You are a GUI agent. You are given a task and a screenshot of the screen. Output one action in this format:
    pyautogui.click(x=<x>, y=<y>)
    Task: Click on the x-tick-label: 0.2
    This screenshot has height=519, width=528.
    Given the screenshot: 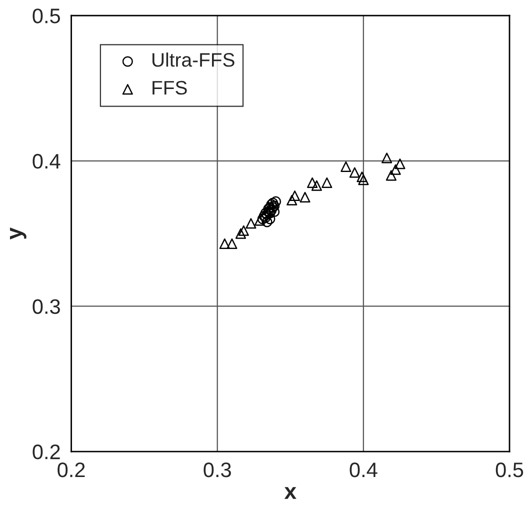 What is the action you would take?
    pyautogui.click(x=71, y=470)
    